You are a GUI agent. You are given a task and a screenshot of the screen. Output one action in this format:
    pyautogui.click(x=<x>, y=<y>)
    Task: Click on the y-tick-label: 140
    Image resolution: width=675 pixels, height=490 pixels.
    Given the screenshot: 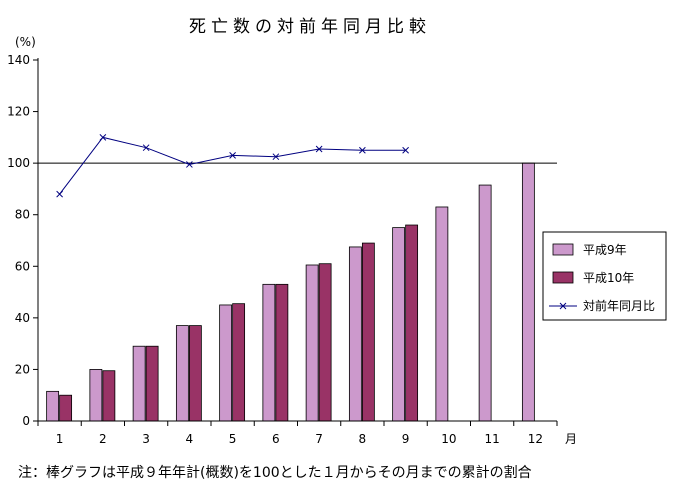 What is the action you would take?
    pyautogui.click(x=18, y=60)
    